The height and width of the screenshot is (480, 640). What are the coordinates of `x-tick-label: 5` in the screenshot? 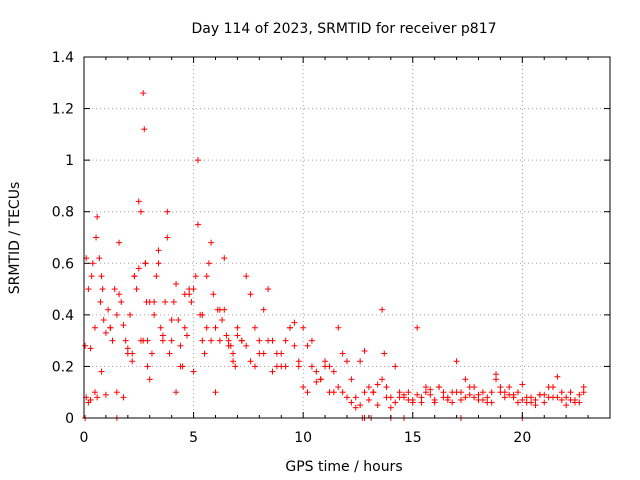 It's located at (193, 438).